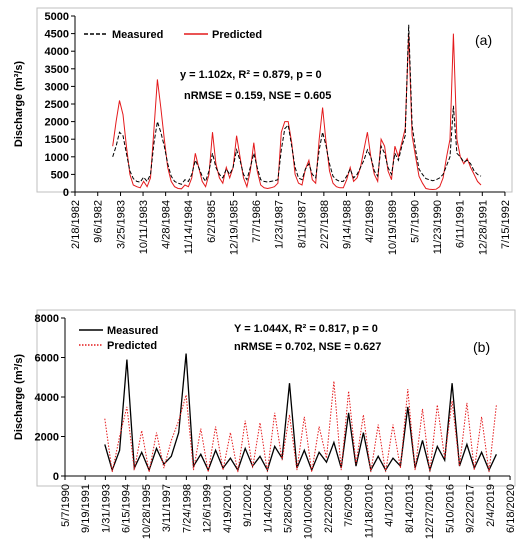 The image size is (526, 550). I want to click on panel-b-x-tick-label: 2/4/2019, so click(491, 505).